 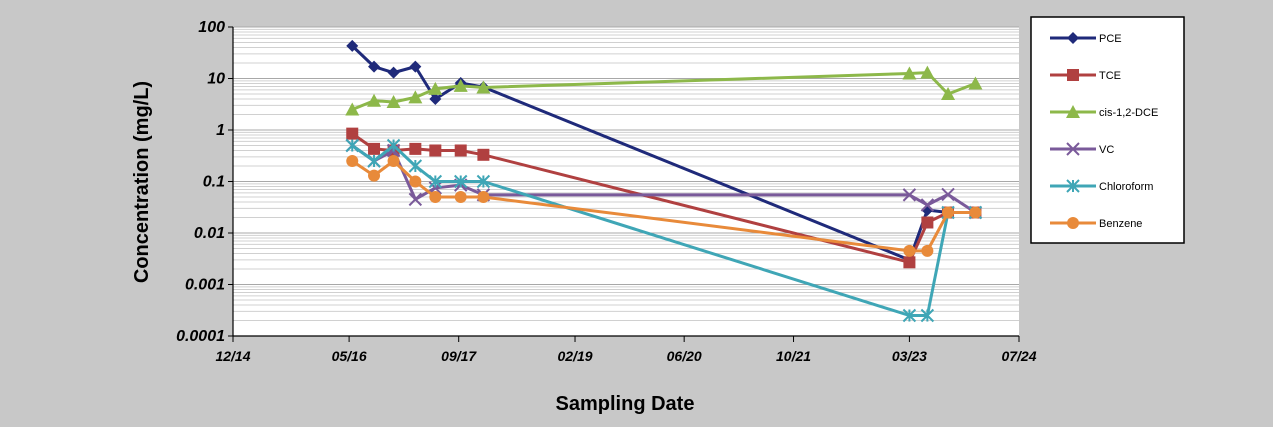 I want to click on legend-item-vc: VC, so click(x=1082, y=149).